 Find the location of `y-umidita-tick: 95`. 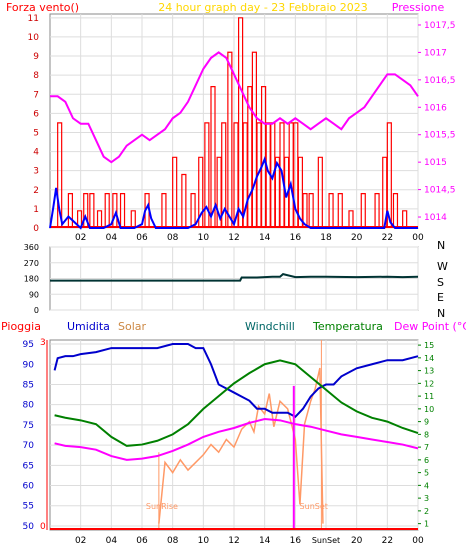

y-umidita-tick: 95 is located at coordinates (28, 345).